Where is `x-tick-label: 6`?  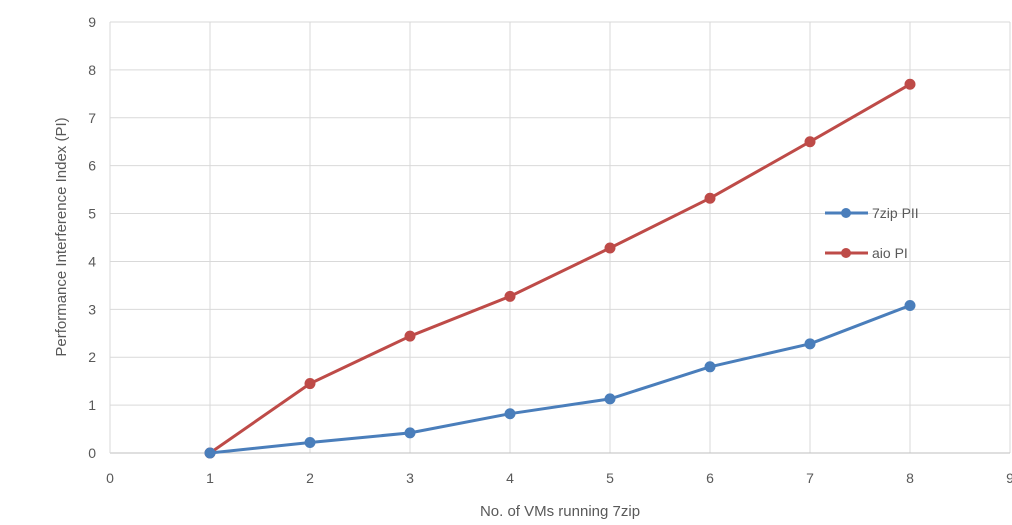 x-tick-label: 6 is located at coordinates (710, 478).